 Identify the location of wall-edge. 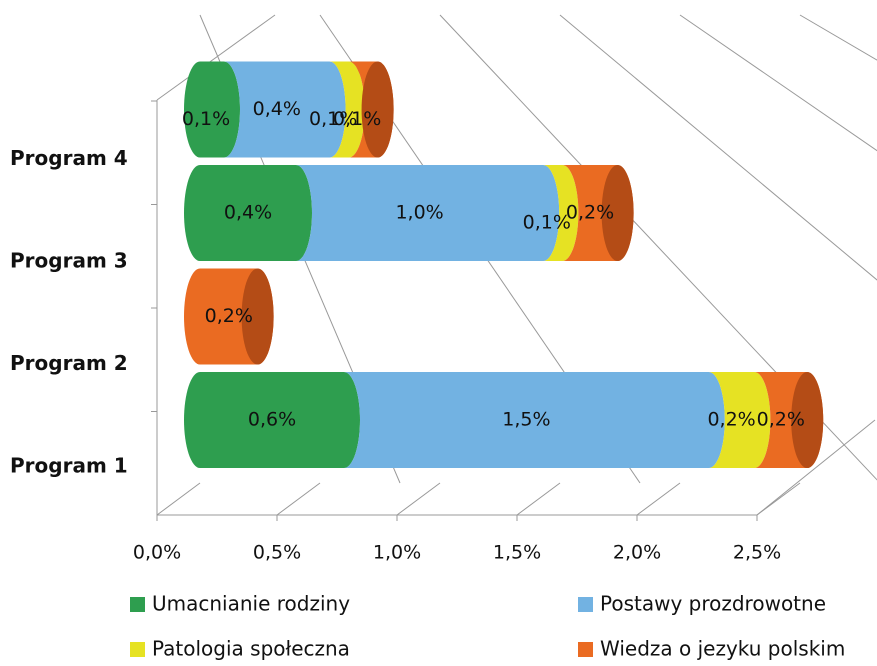
(216, 57).